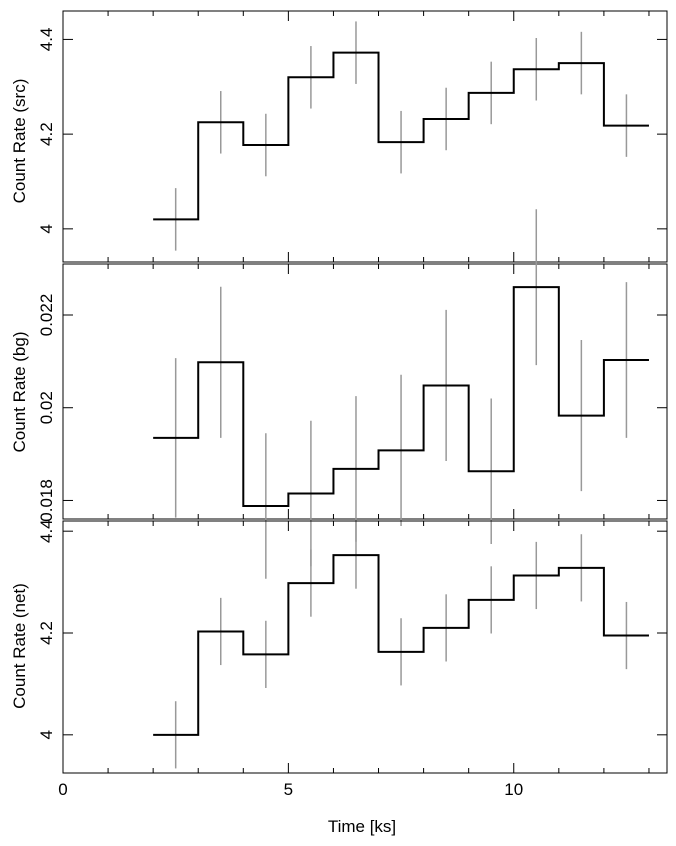 This screenshot has height=846, width=676. Describe the element at coordinates (46, 531) in the screenshot. I see `y-tick-label-net: 4.4` at that location.